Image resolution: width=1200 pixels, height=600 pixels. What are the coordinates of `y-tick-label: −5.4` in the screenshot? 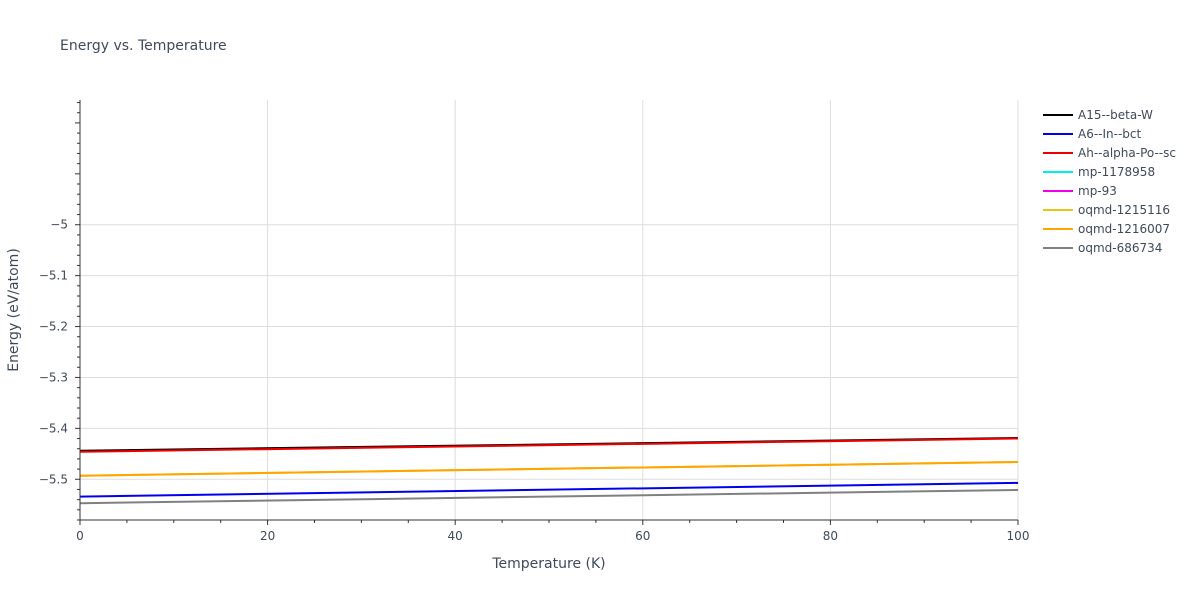 It's located at (53, 428).